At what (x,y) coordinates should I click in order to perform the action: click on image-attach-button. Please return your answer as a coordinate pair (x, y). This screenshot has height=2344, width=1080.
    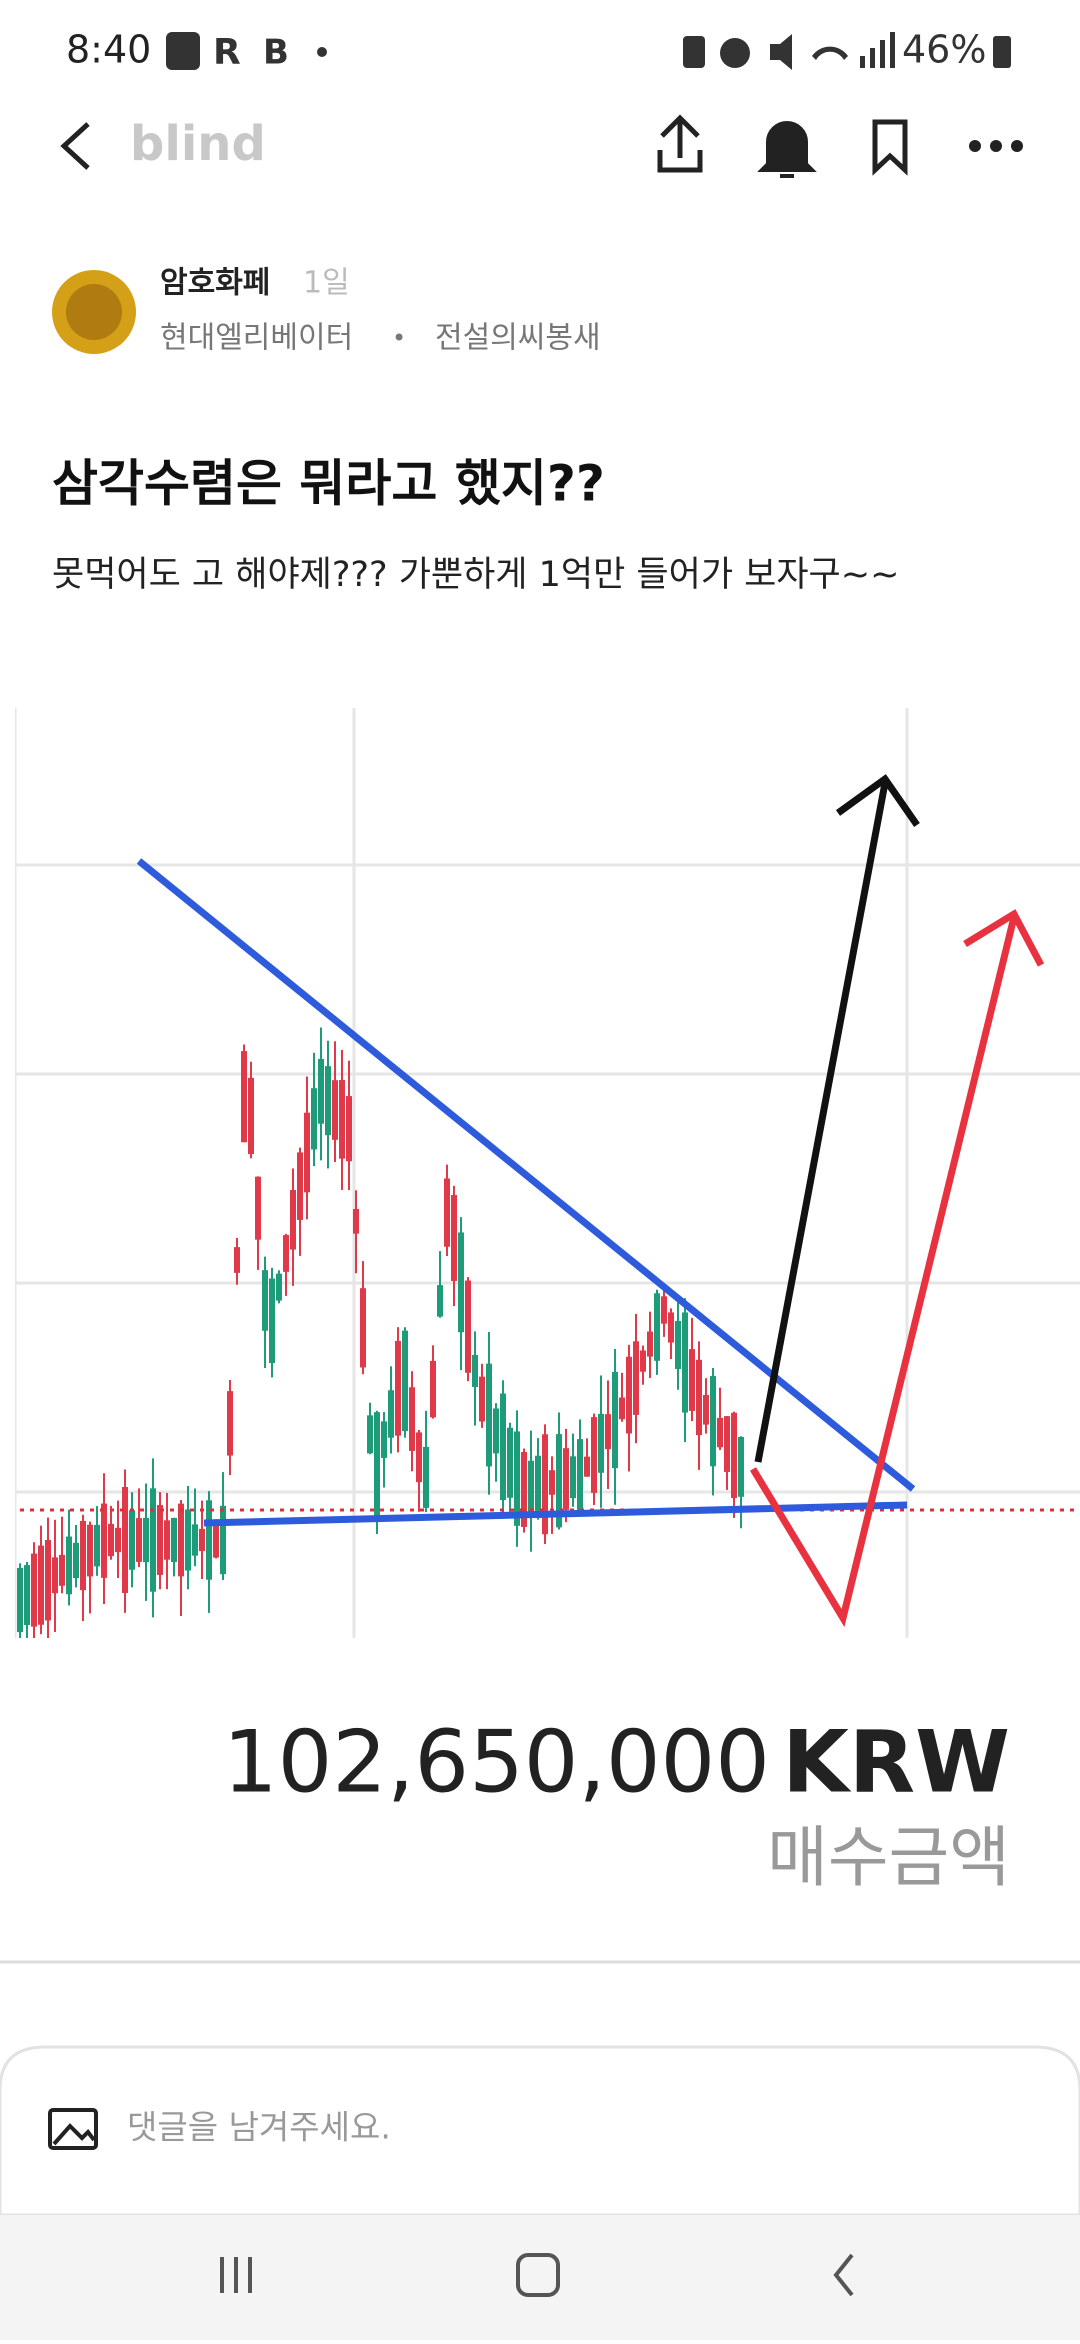
    Looking at the image, I should click on (73, 2129).